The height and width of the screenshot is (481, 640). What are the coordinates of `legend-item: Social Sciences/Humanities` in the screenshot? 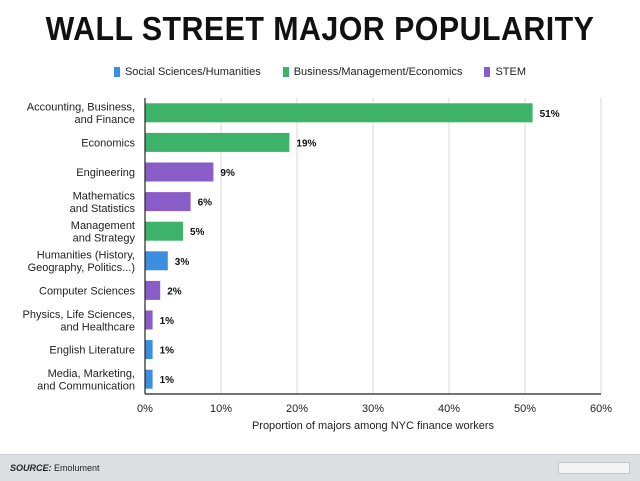 It's located at (187, 72).